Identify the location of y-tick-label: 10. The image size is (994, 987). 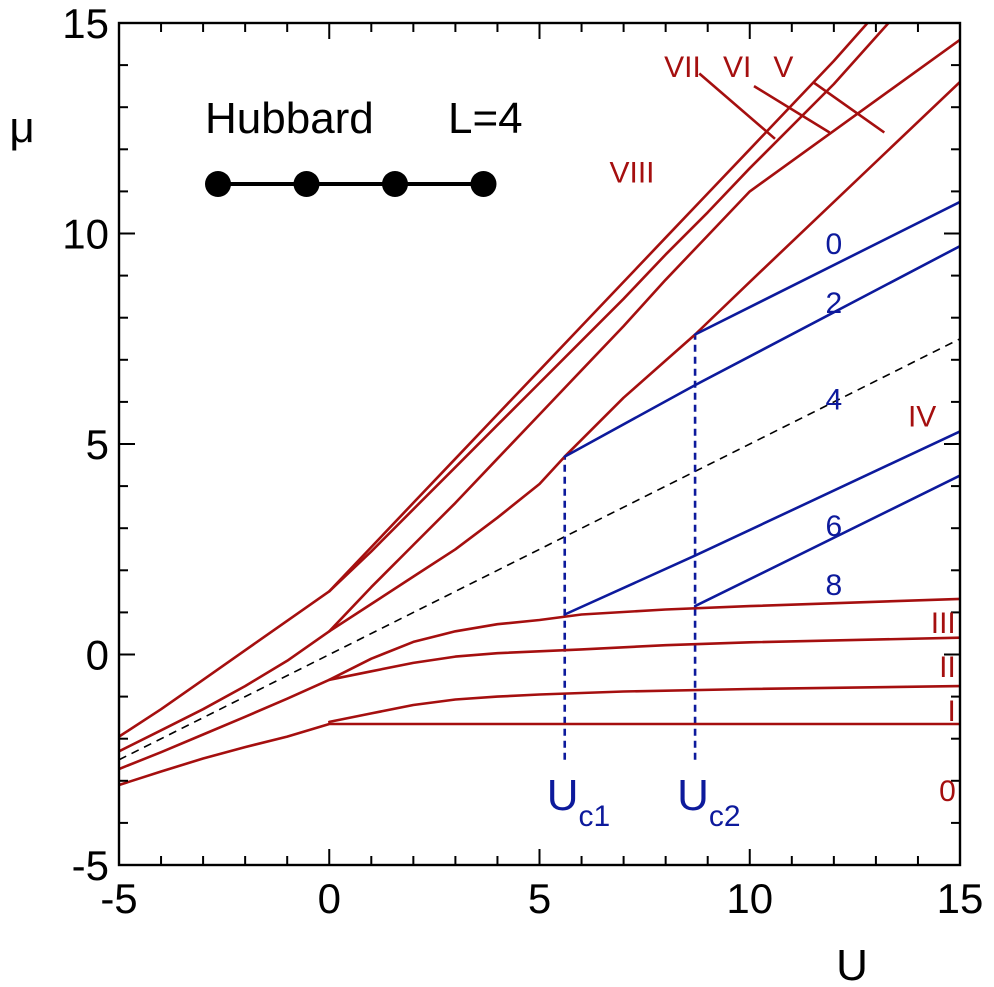
(85, 234).